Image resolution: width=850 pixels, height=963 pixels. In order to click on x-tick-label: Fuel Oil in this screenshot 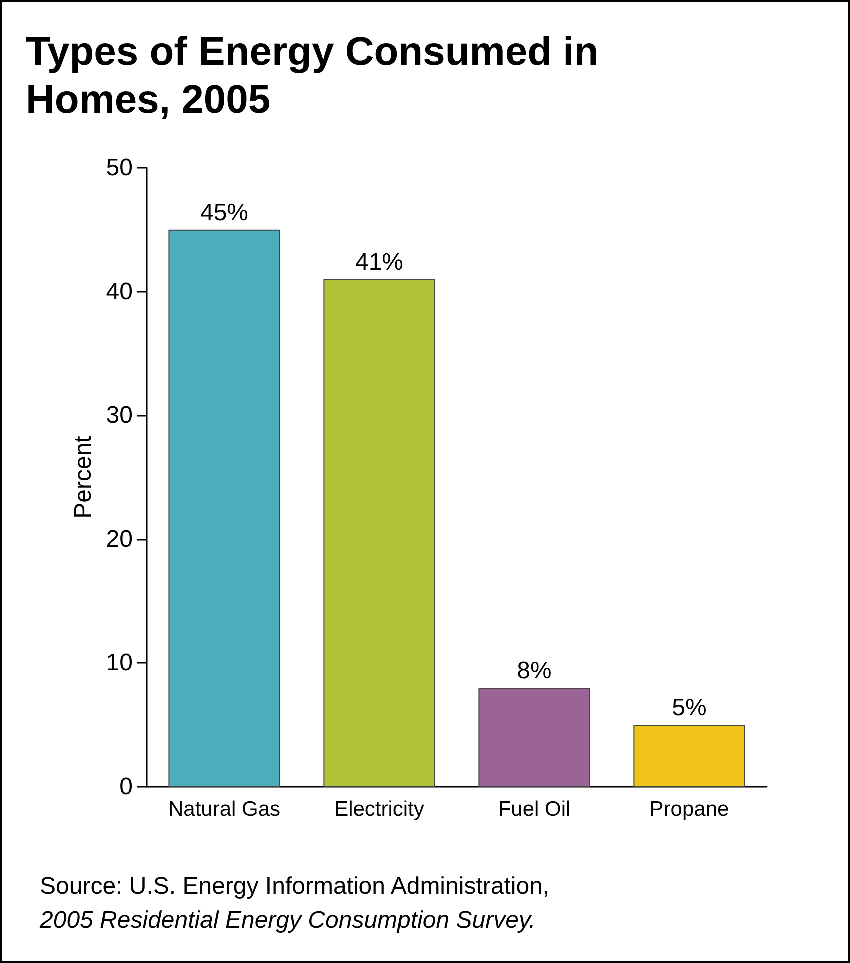, I will do `click(534, 809)`.